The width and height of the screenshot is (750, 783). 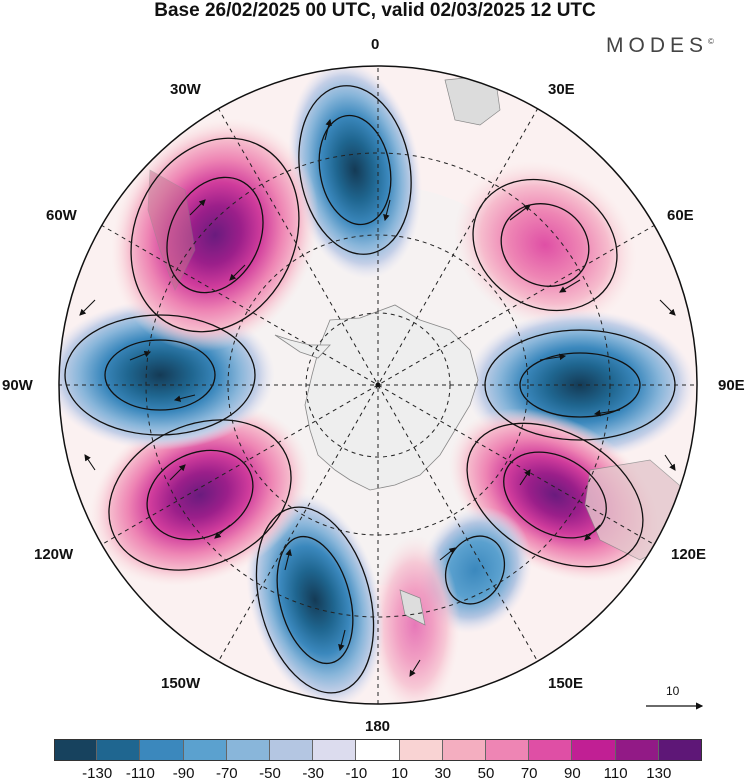 What do you see at coordinates (226, 773) in the screenshot?
I see `colorbar-tick-label: -70` at bounding box center [226, 773].